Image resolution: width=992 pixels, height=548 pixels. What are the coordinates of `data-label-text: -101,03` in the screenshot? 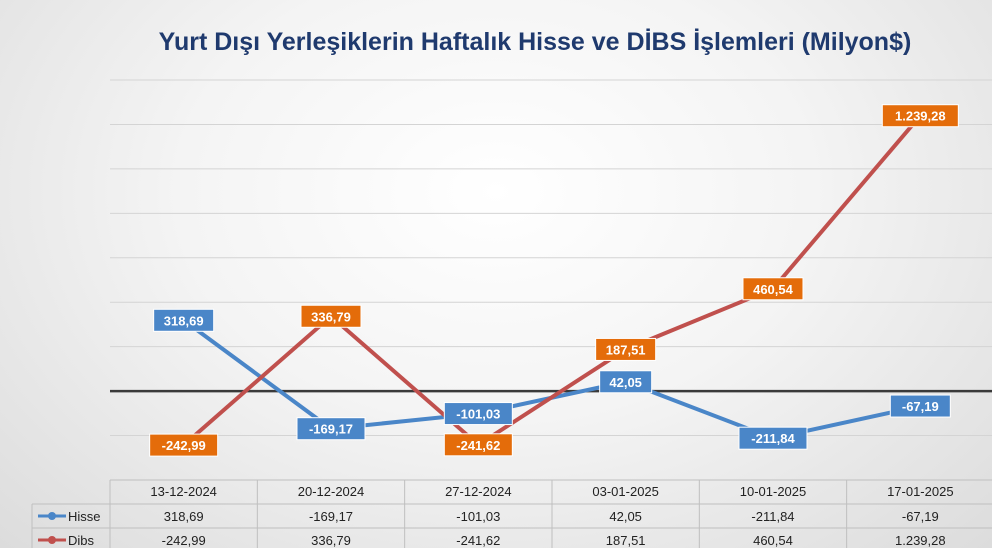 It's located at (478, 414).